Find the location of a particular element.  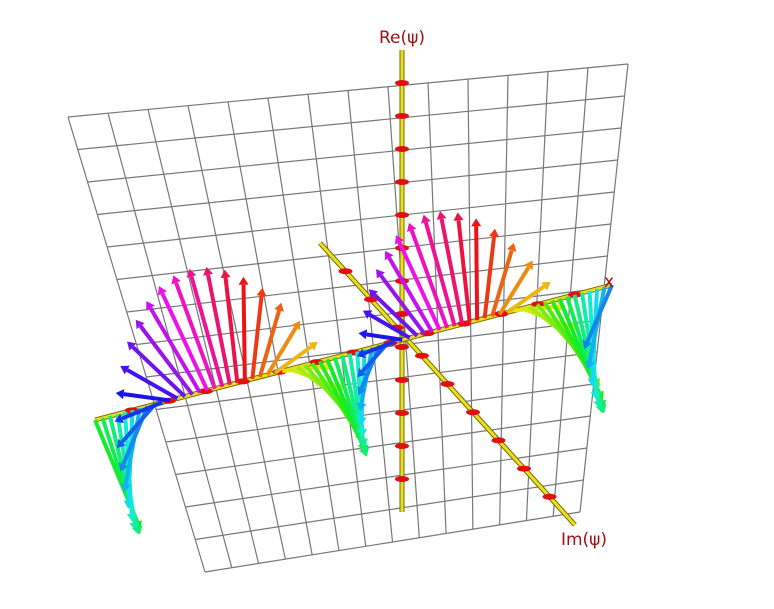

re-axis-label: Re(ψ) is located at coordinates (402, 38).